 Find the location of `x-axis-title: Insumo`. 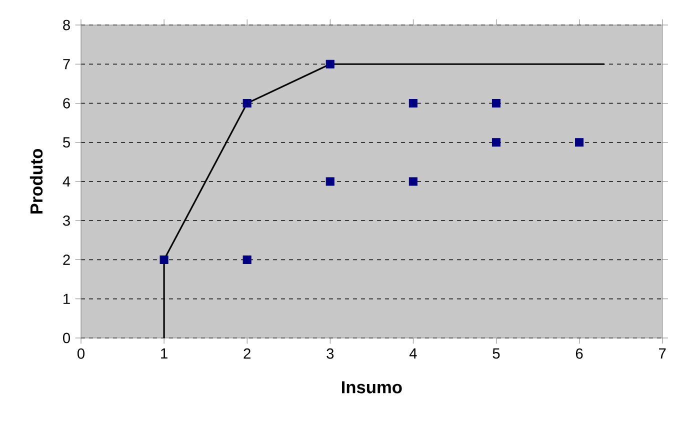

x-axis-title: Insumo is located at coordinates (372, 387).